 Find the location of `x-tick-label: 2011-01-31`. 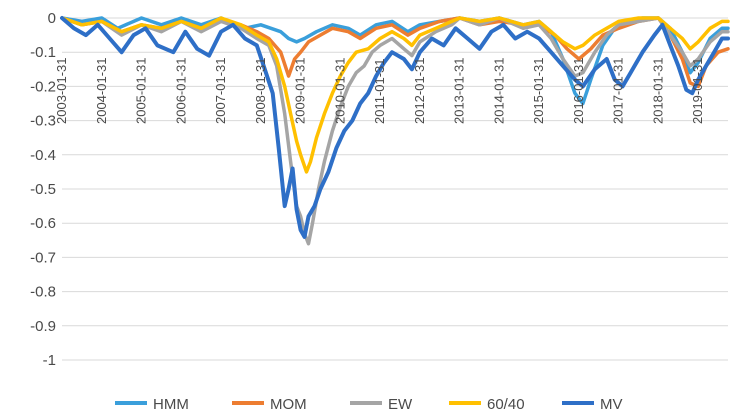

x-tick-label: 2011-01-31 is located at coordinates (379, 91).